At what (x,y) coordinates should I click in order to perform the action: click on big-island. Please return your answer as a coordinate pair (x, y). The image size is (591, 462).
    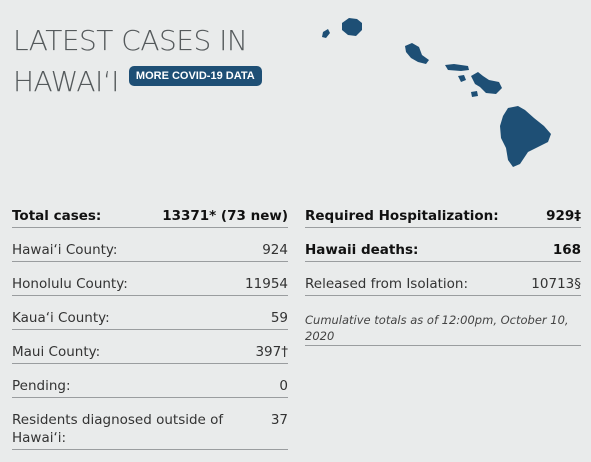
    Looking at the image, I should click on (525, 136).